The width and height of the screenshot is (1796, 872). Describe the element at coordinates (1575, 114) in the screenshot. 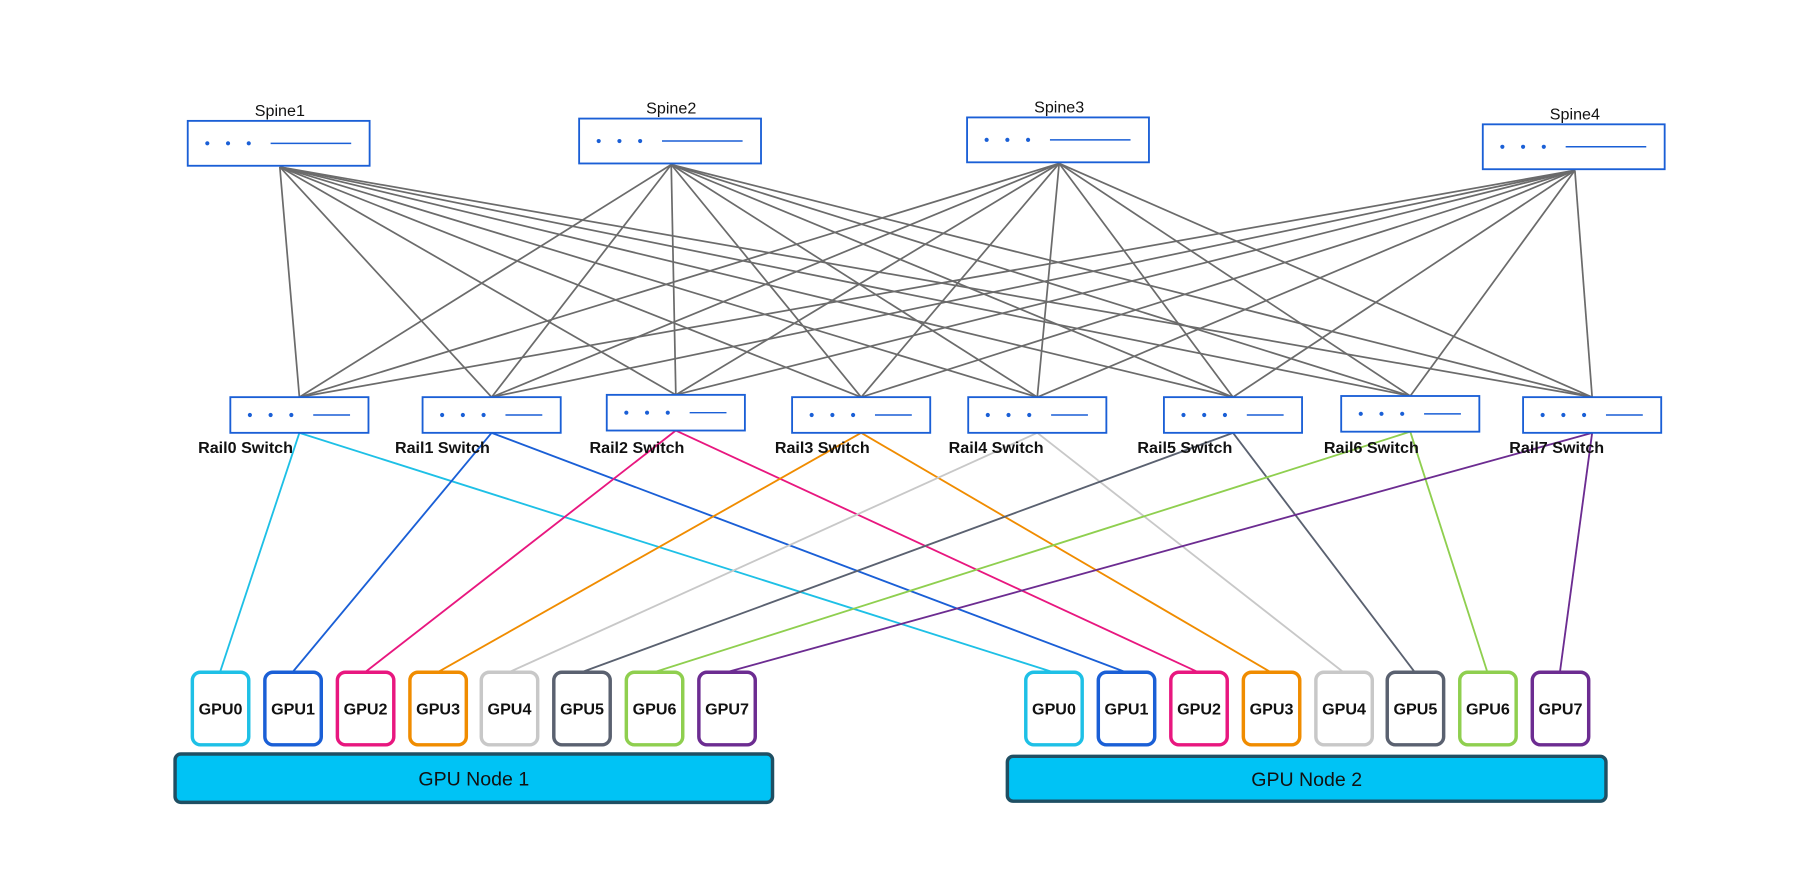

I see `spine-label: Spine4` at that location.